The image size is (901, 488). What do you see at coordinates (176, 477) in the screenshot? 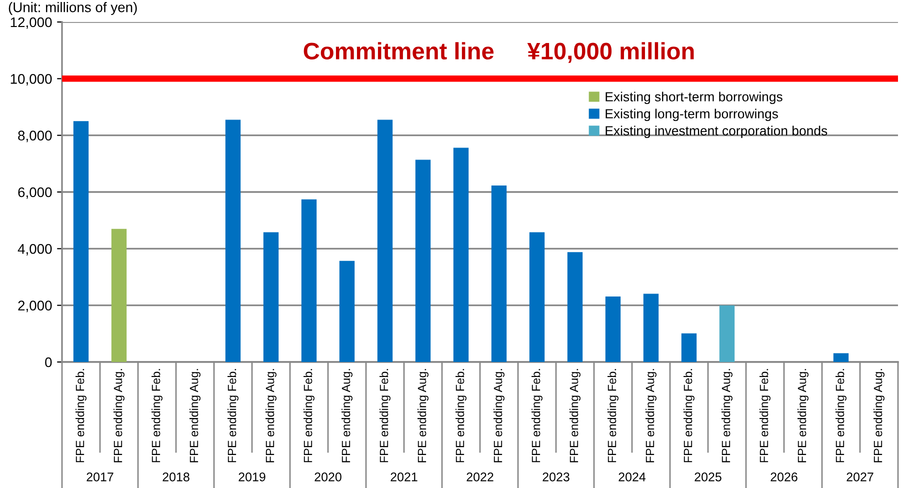
I see `text: 2018` at bounding box center [176, 477].